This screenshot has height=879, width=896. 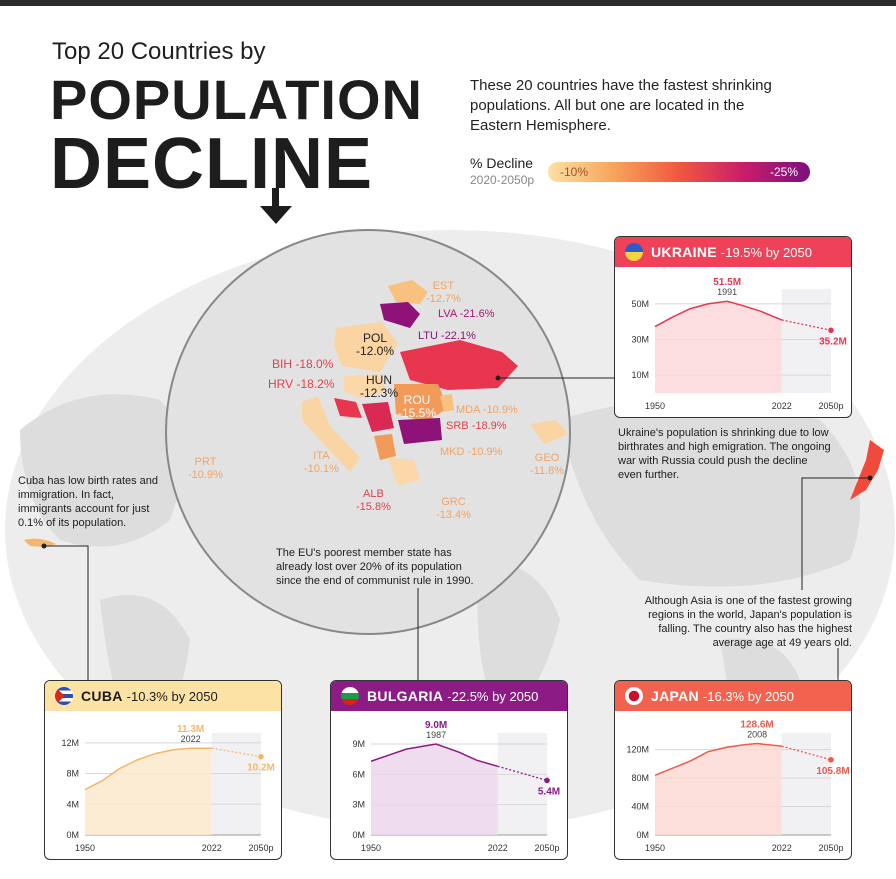 I want to click on cuba-shape, so click(x=40, y=542).